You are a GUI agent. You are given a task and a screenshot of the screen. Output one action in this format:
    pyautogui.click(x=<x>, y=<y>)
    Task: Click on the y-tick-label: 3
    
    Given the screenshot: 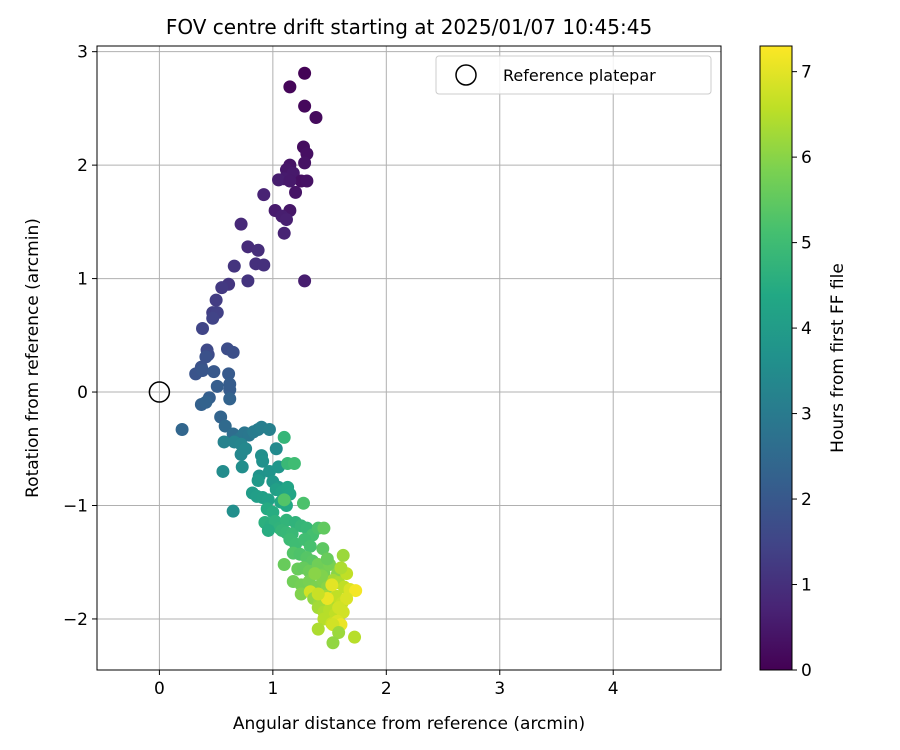 What is the action you would take?
    pyautogui.click(x=82, y=53)
    